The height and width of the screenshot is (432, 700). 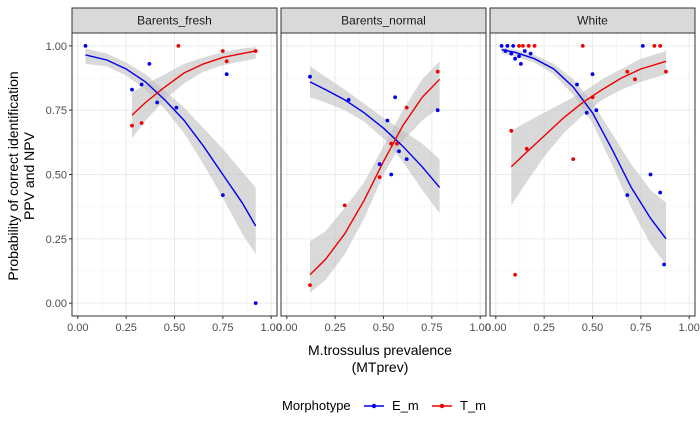 What do you see at coordinates (56, 240) in the screenshot?
I see `y-tick-label: 0.25` at bounding box center [56, 240].